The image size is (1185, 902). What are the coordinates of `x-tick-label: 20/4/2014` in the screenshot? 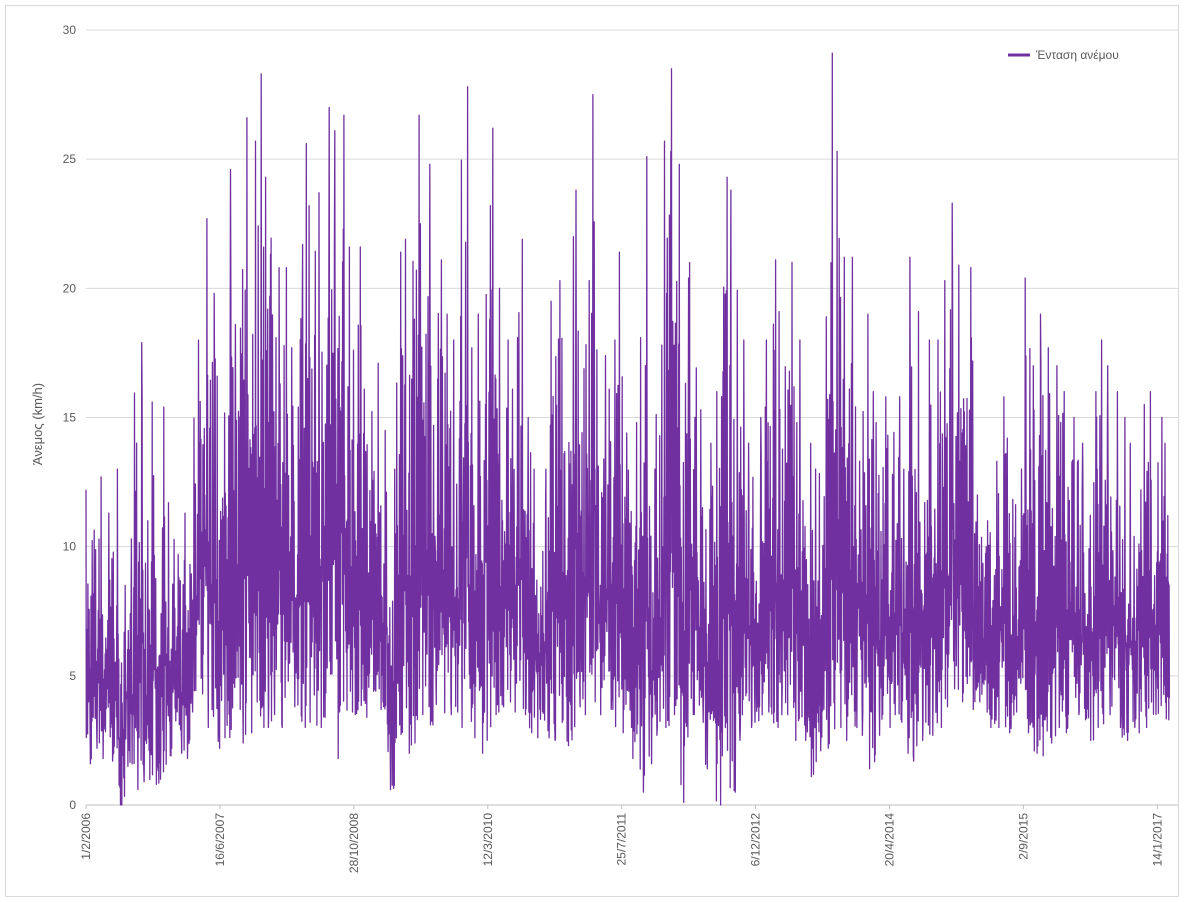 It's located at (890, 840).